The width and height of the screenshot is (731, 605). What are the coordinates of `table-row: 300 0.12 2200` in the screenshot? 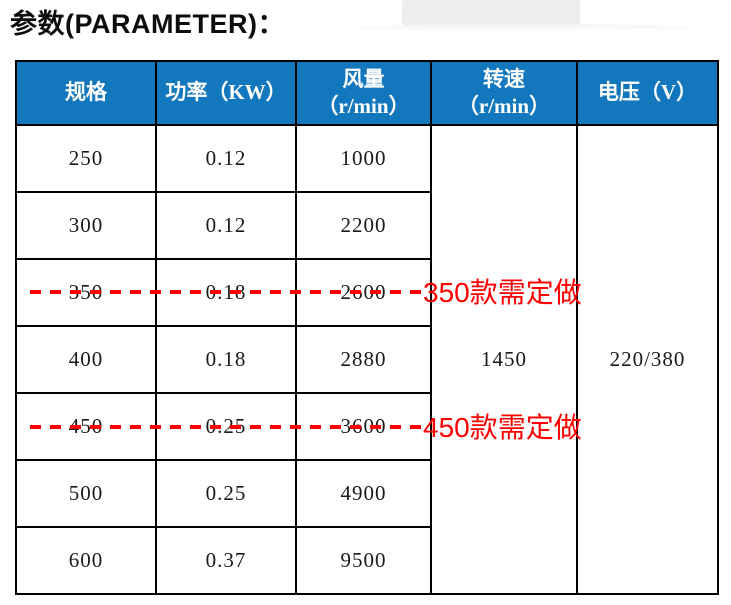 It's located at (366, 225).